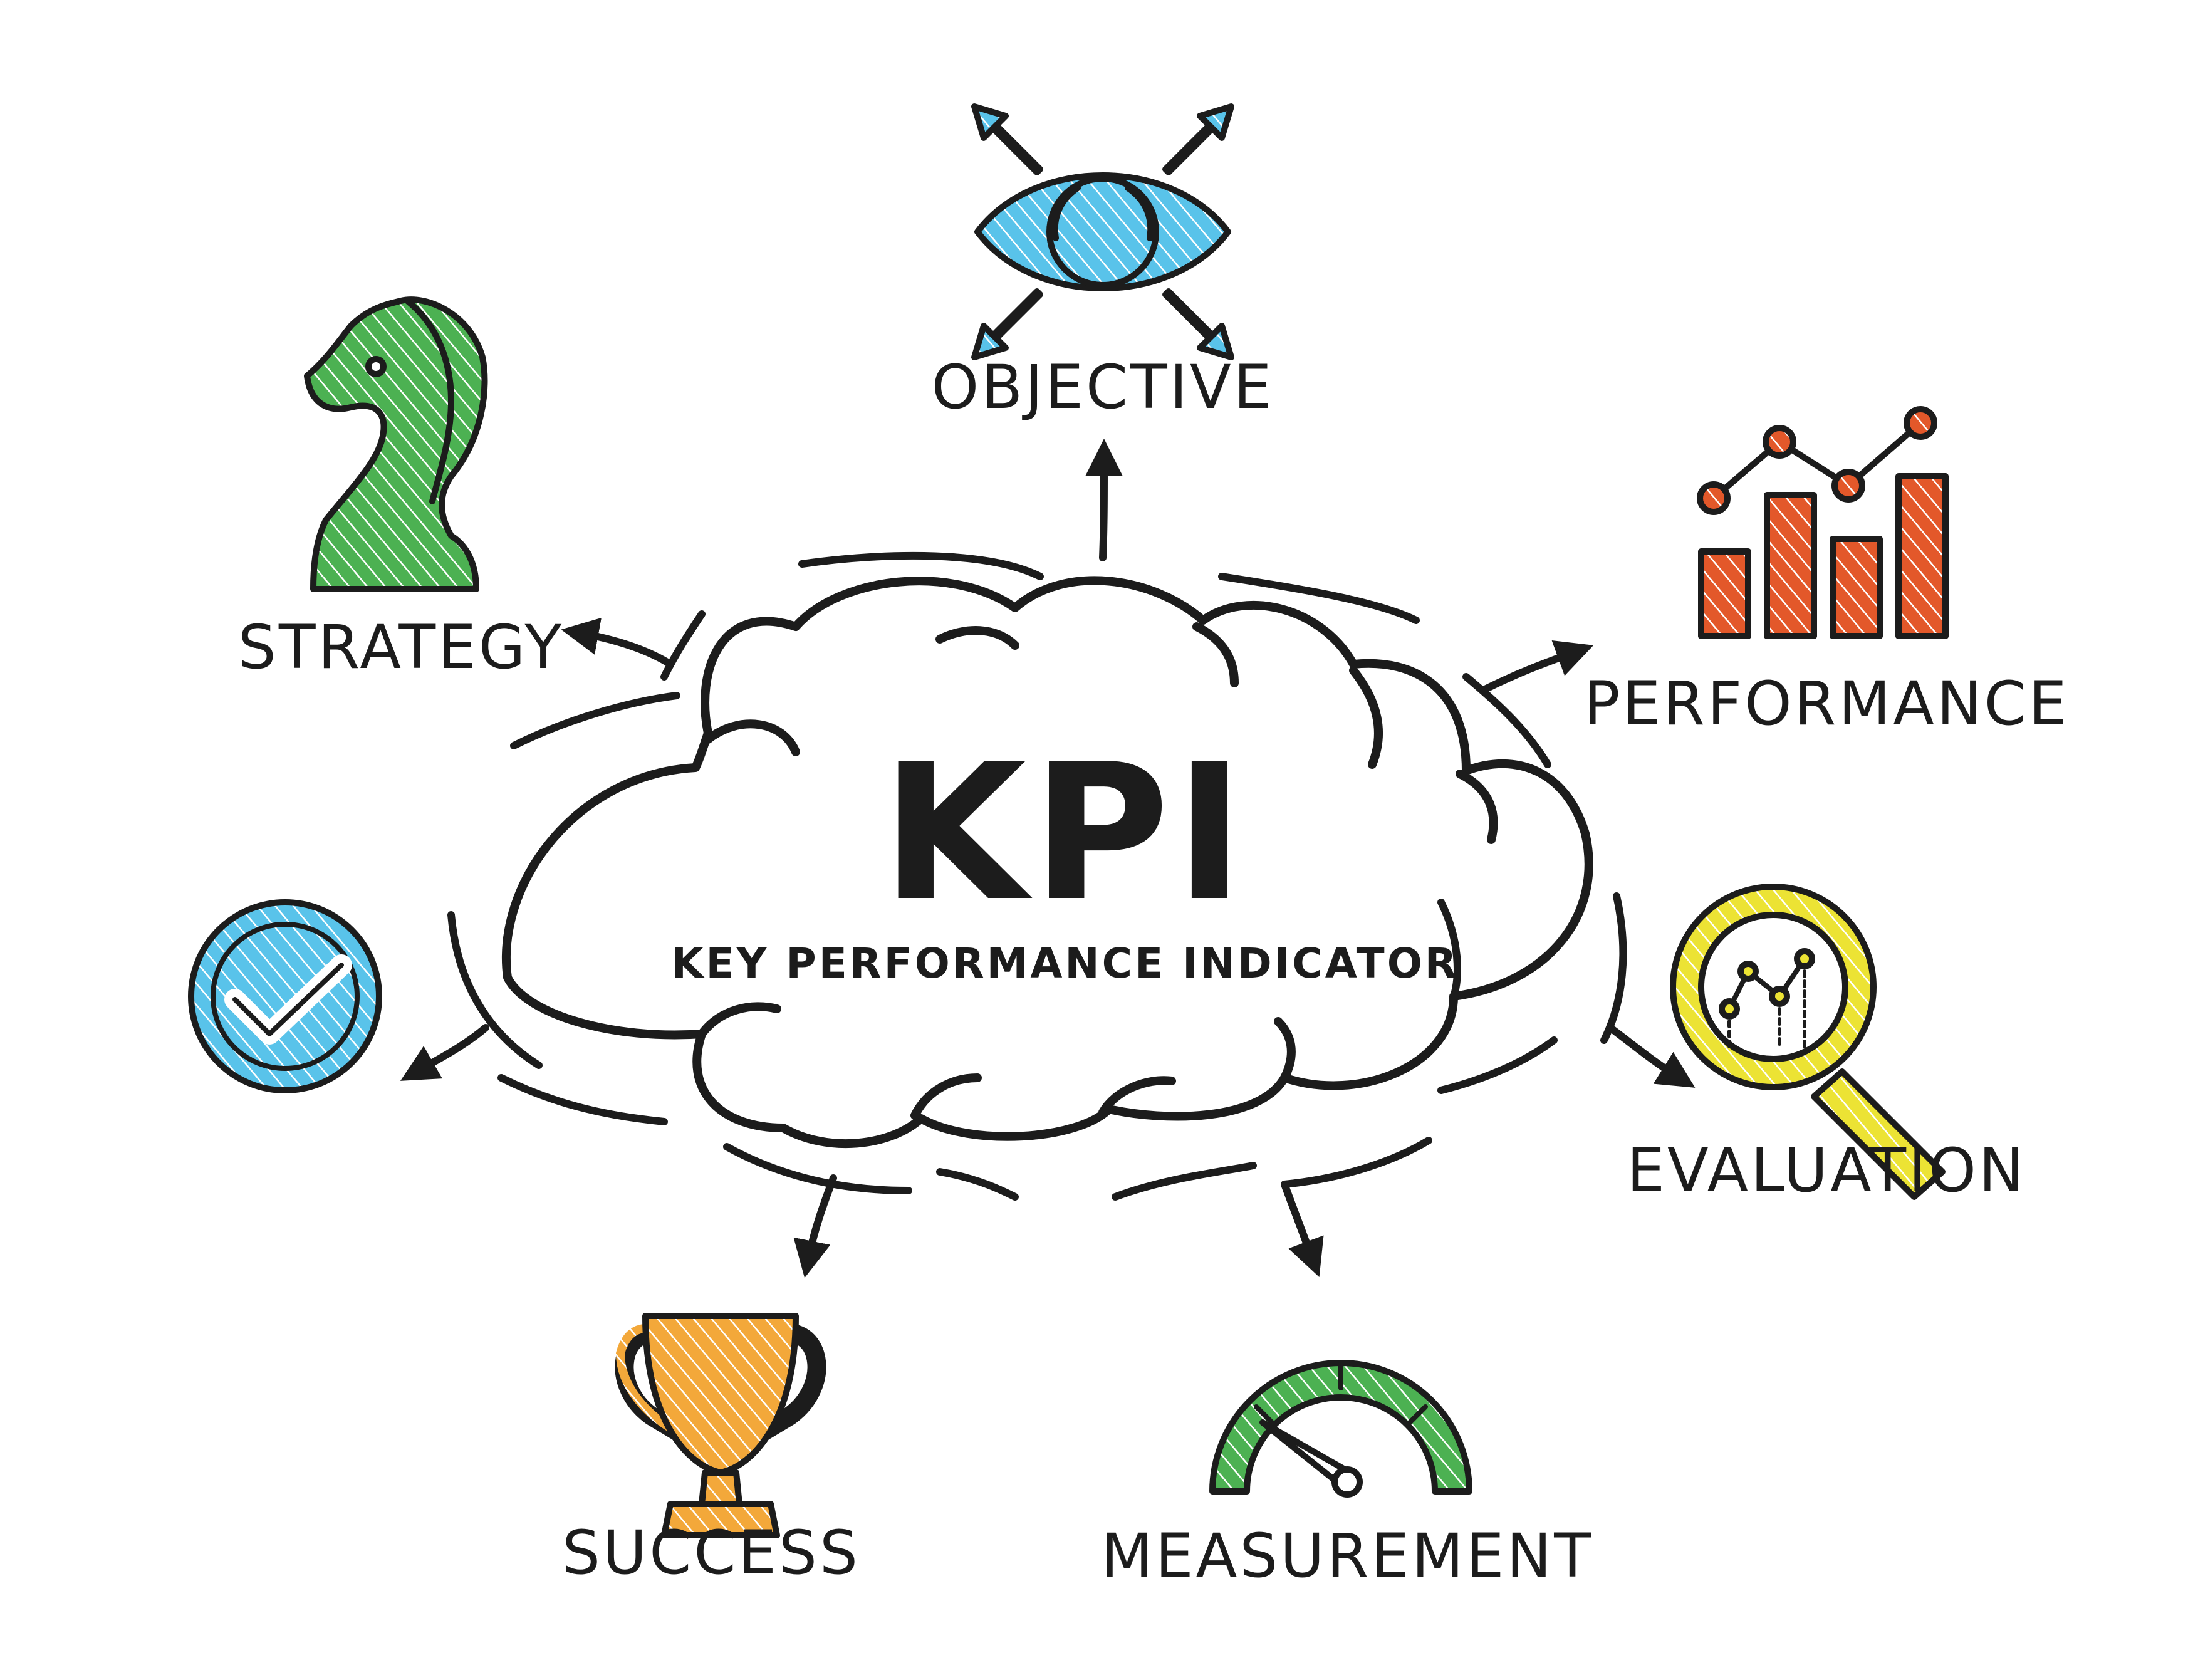 This screenshot has width=2193, height=1680. What do you see at coordinates (1102, 232) in the screenshot?
I see `eye-arrows-icon` at bounding box center [1102, 232].